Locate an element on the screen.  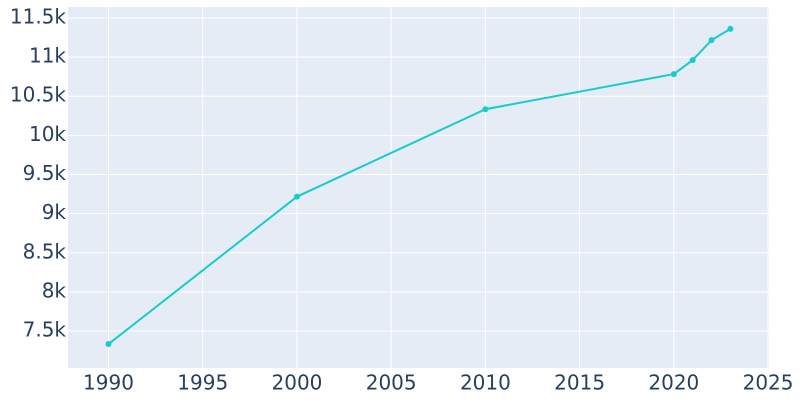
x-tick-label: 1990 is located at coordinates (108, 383).